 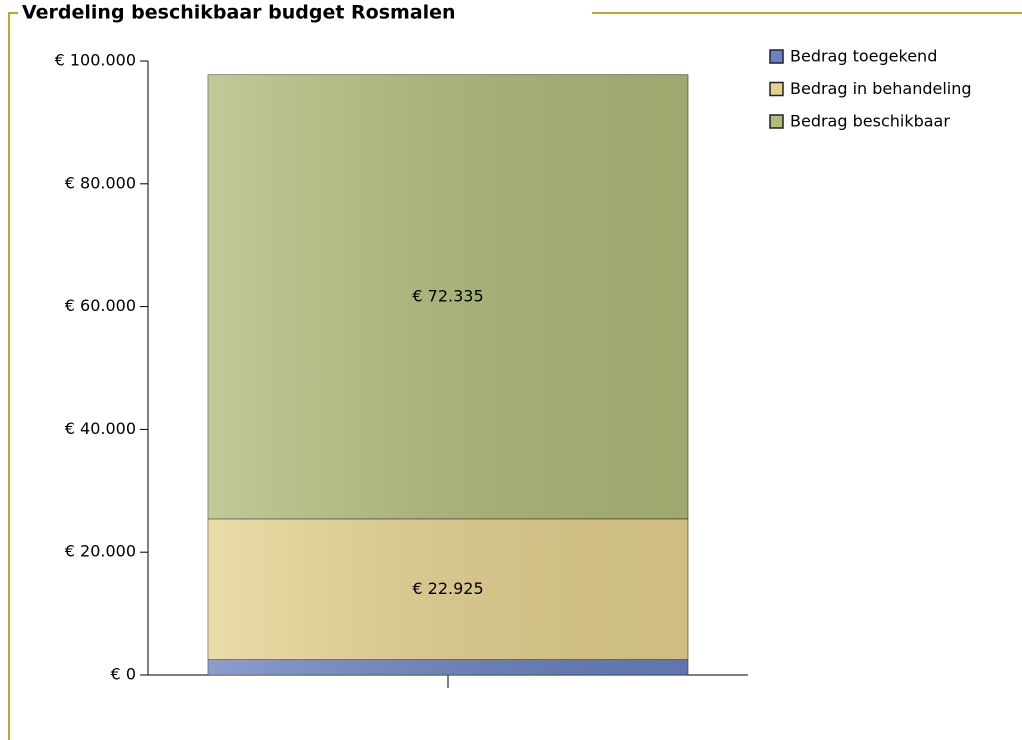 I want to click on chart-title: Verdeling beschikbaar budget Rosmalen, so click(x=239, y=13).